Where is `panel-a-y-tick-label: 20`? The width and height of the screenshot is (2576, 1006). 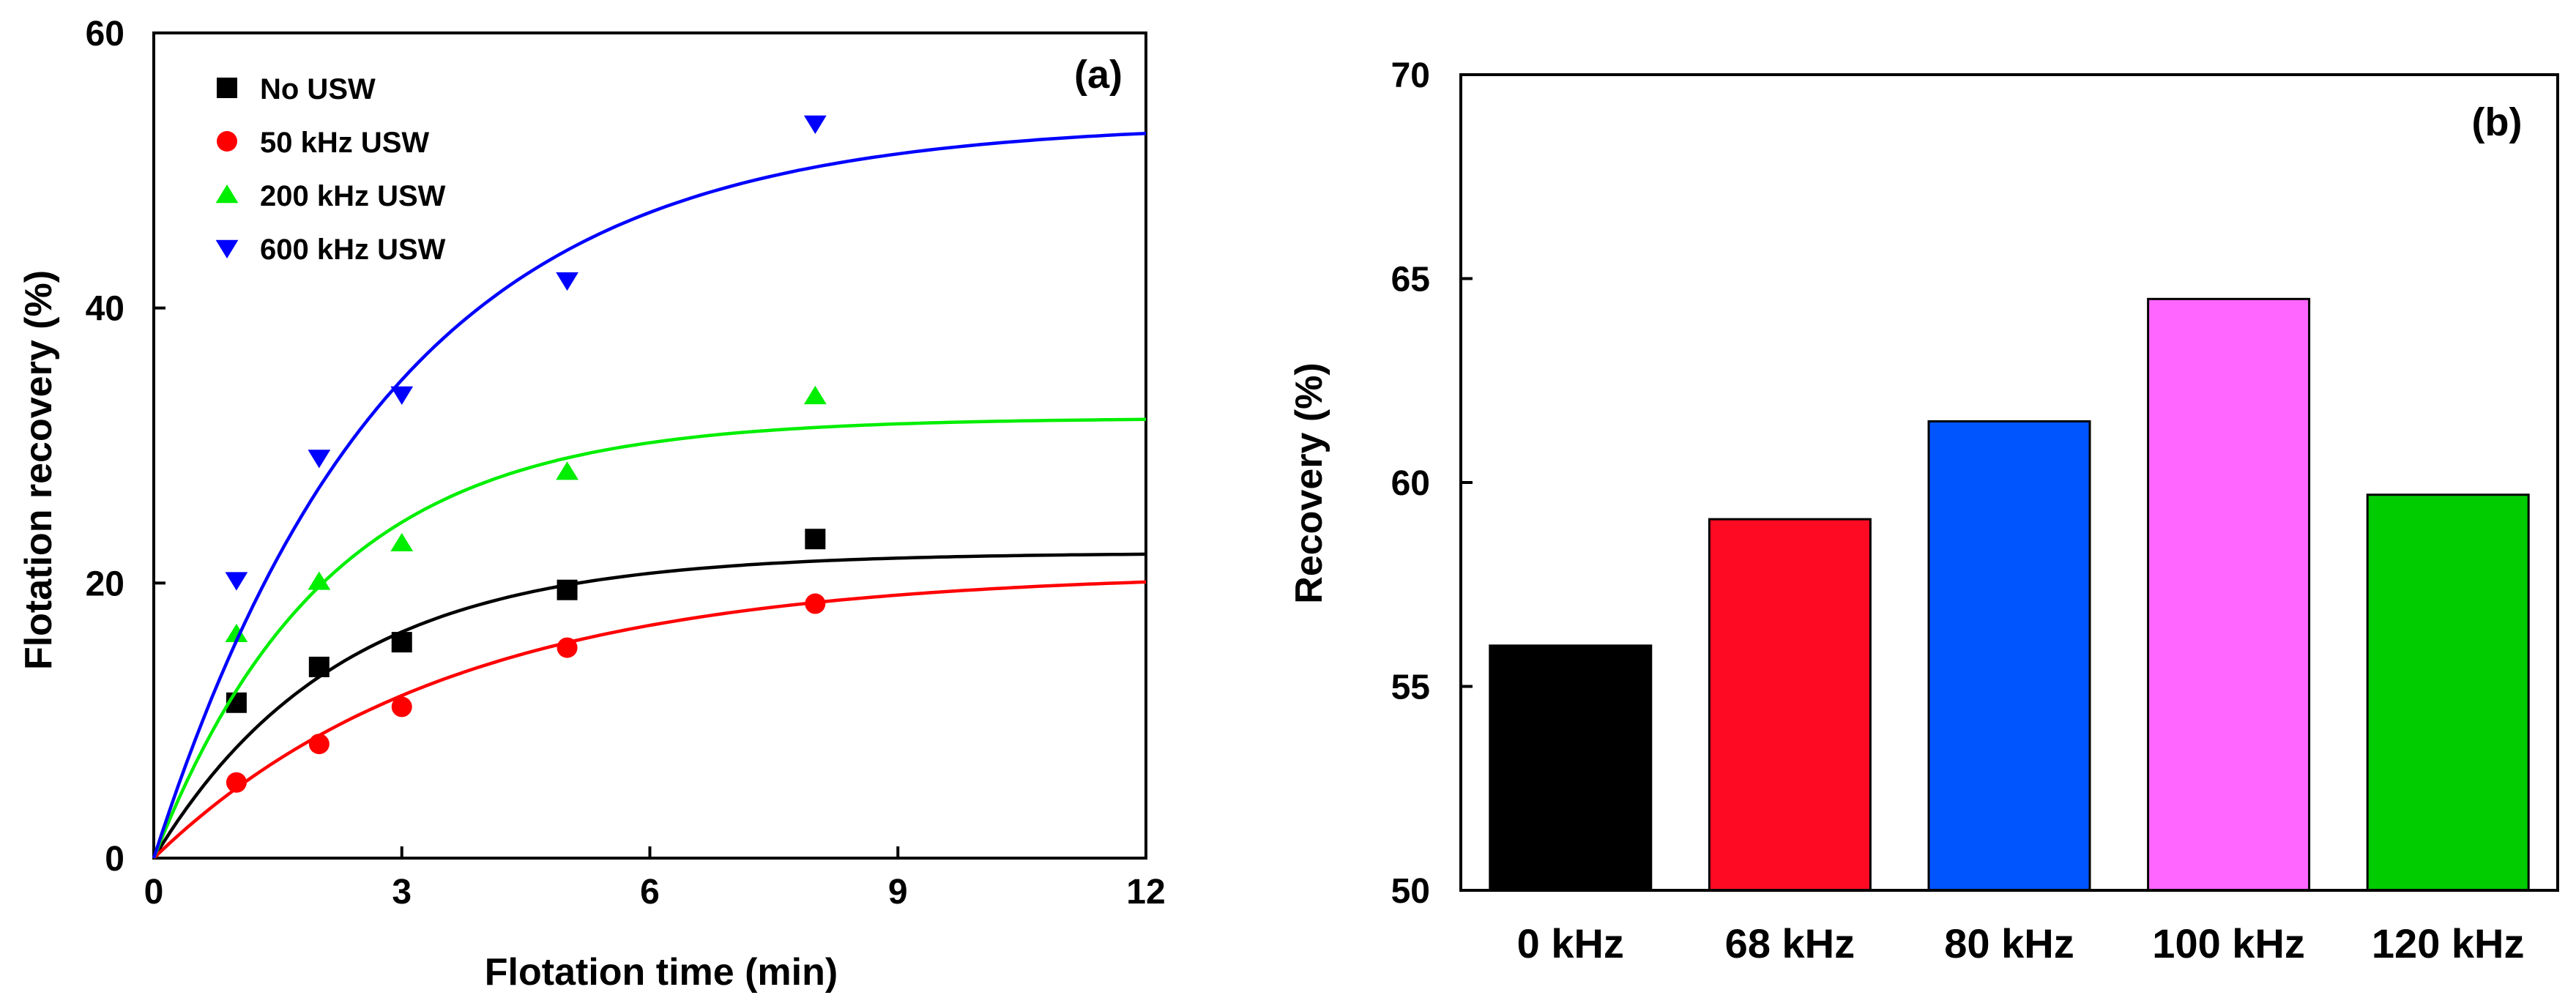 panel-a-y-tick-label: 20 is located at coordinates (105, 584).